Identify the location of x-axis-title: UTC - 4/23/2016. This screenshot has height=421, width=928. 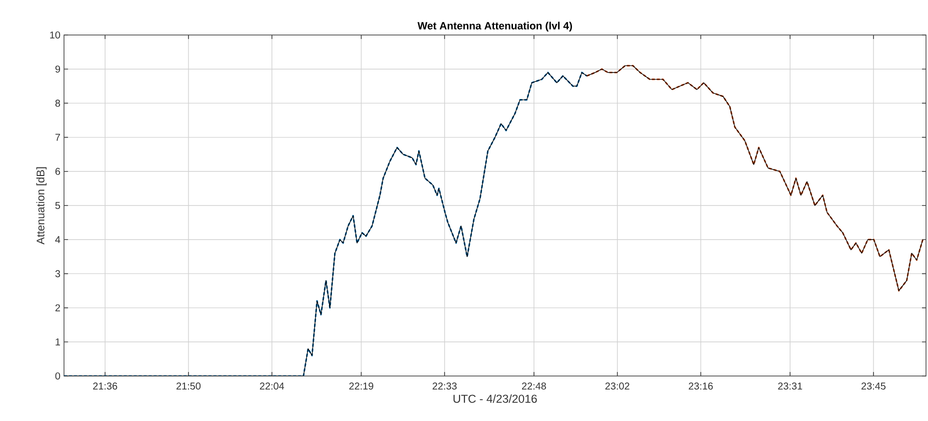
(495, 398).